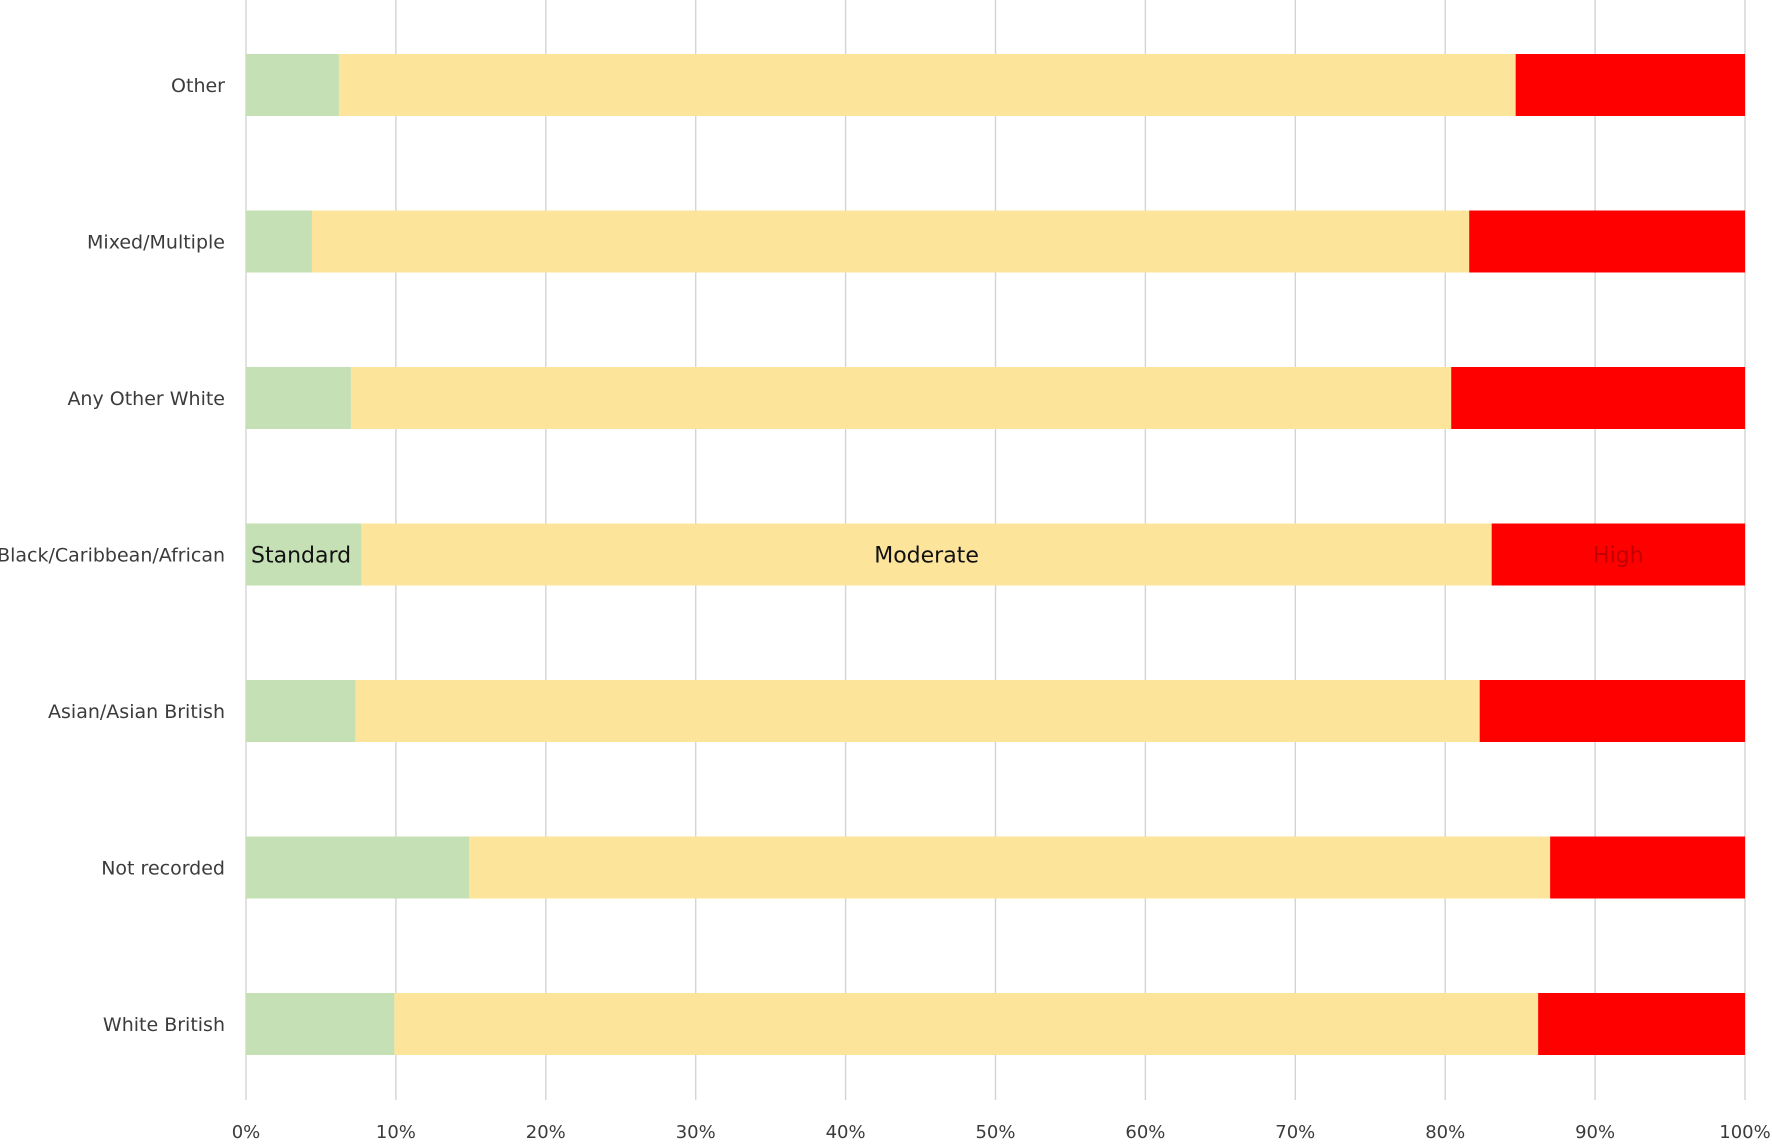 This screenshot has height=1145, width=1772. Describe the element at coordinates (136, 712) in the screenshot. I see `category-label: Asian/Asian British` at that location.